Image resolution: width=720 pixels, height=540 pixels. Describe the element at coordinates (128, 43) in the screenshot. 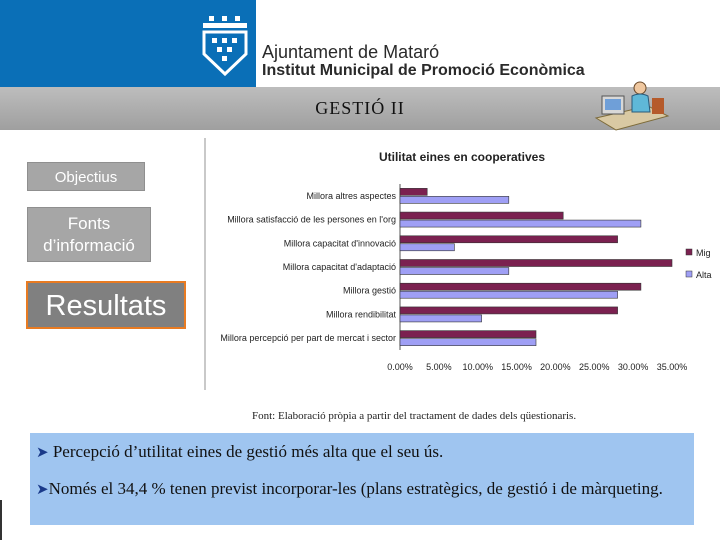

I see `header-brand-panel` at that location.